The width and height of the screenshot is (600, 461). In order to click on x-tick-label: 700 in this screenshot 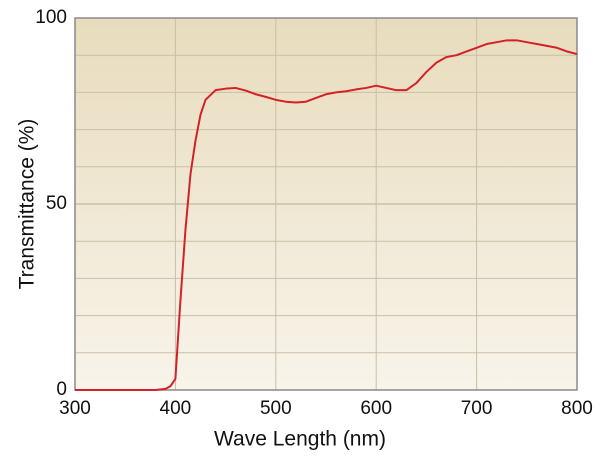, I will do `click(477, 408)`.